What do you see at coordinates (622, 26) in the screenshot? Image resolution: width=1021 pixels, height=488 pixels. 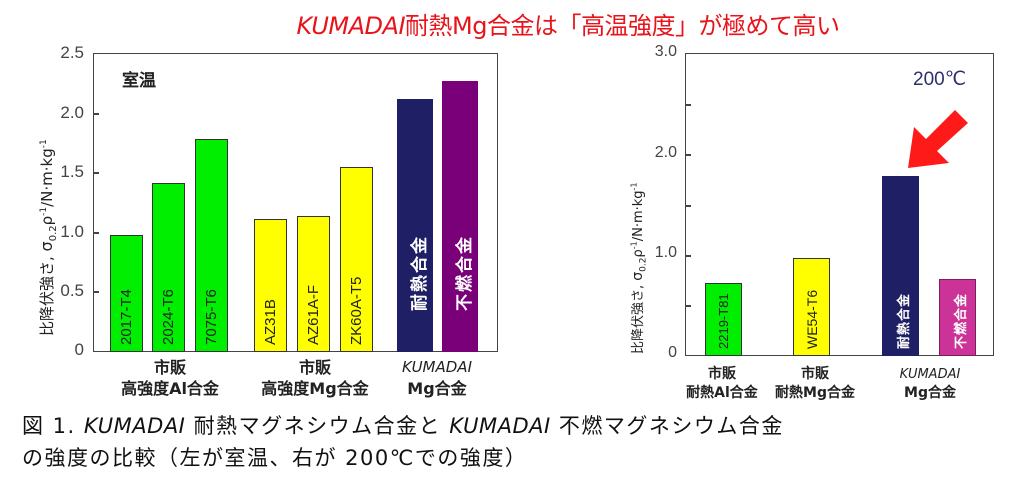 I see `headline-text: 耐熱Mg合金は「高温強度」が極めて高い` at bounding box center [622, 26].